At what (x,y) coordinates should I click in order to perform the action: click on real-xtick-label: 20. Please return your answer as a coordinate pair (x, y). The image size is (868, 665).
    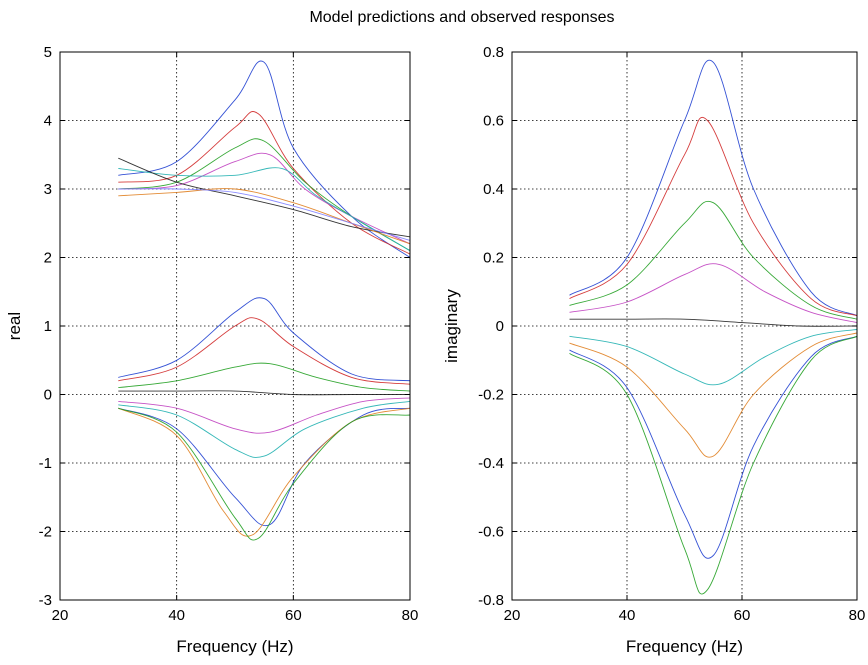
    Looking at the image, I should click on (60, 615).